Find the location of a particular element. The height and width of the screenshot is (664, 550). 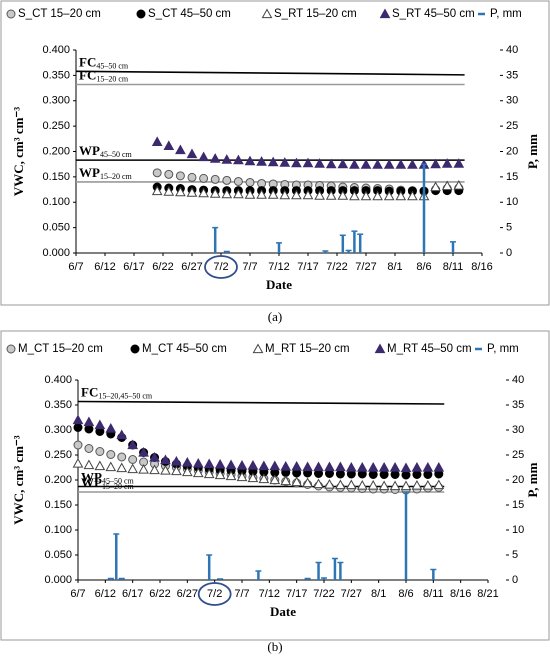

x-tick-label: 6/7 is located at coordinates (75, 267).